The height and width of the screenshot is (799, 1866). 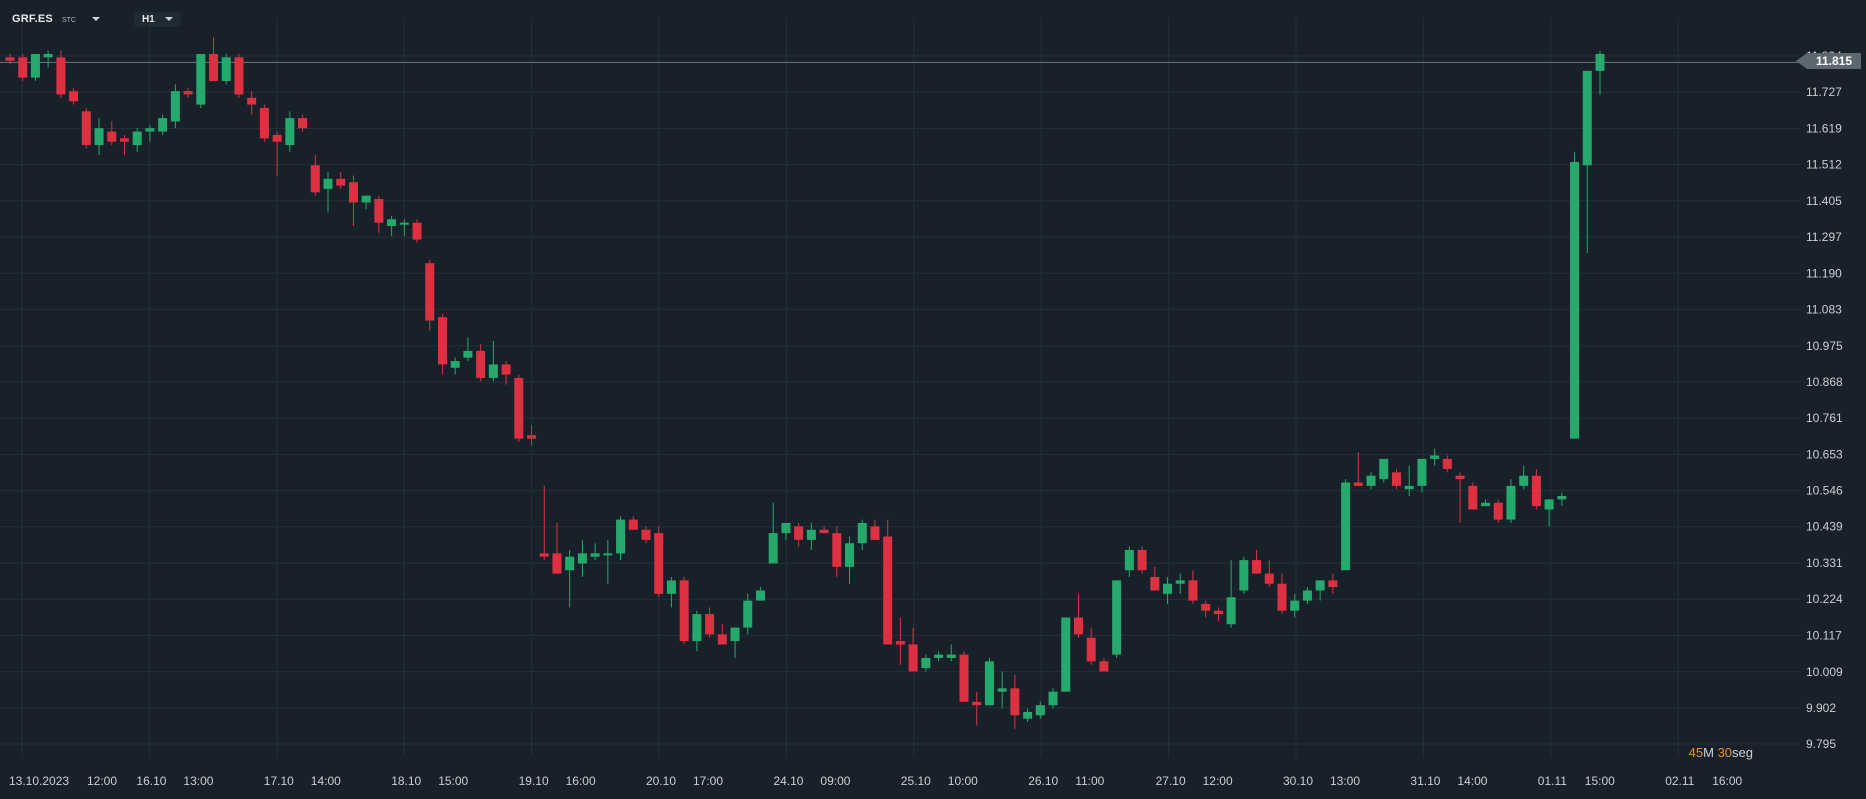 What do you see at coordinates (32, 19) in the screenshot?
I see `symbol-name: GRF.ES` at bounding box center [32, 19].